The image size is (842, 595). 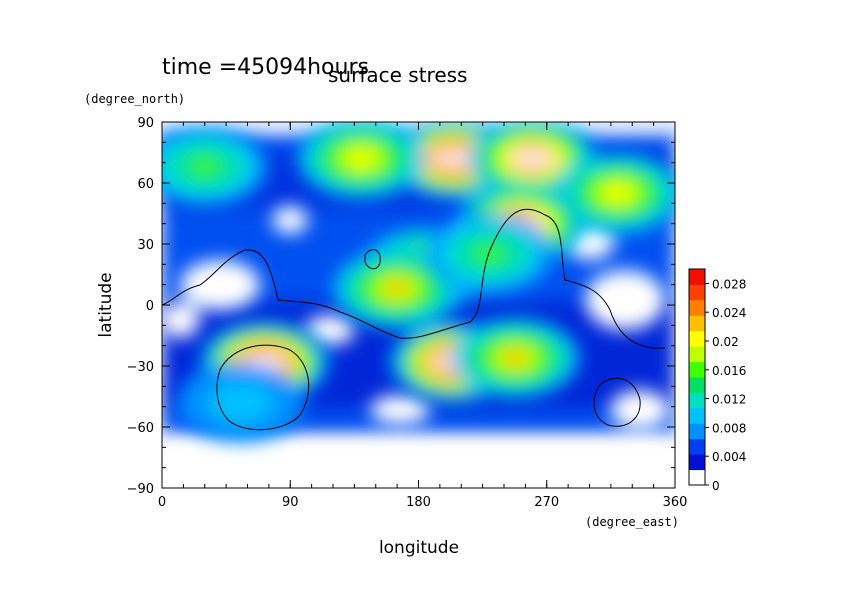 I want to click on colorbar-tick-label: 0.012, so click(x=729, y=400).